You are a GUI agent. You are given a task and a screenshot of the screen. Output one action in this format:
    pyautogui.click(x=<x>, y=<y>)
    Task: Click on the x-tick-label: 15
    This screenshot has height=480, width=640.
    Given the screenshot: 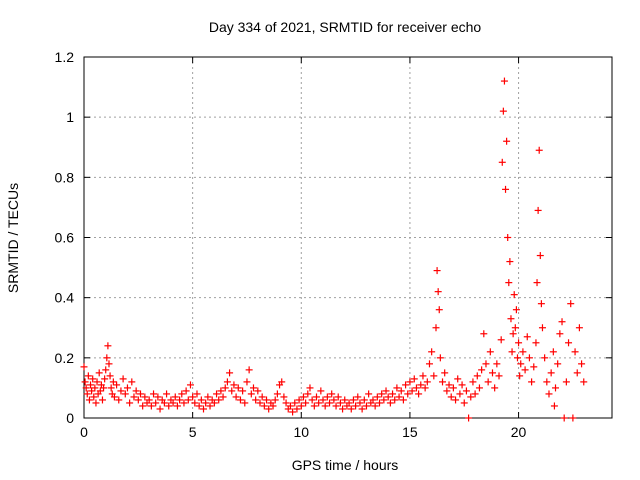 What is the action you would take?
    pyautogui.click(x=410, y=432)
    